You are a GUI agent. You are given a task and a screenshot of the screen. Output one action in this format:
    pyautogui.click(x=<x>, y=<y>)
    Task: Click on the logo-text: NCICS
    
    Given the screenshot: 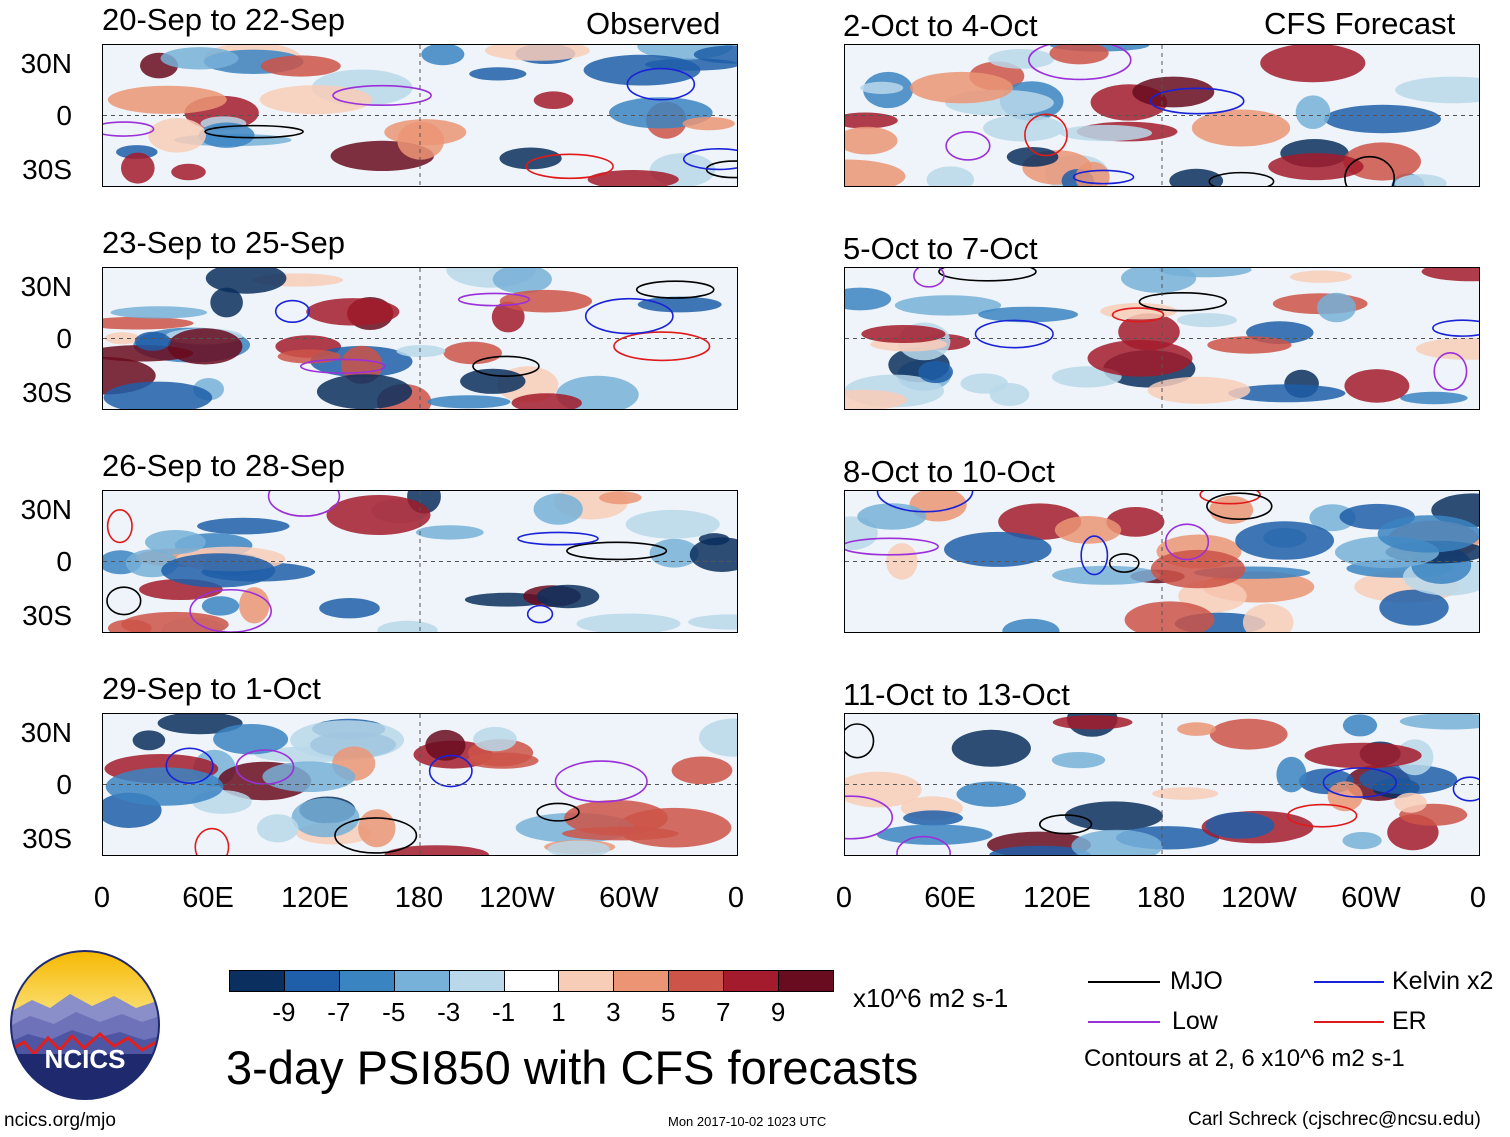 What is the action you would take?
    pyautogui.click(x=85, y=1059)
    